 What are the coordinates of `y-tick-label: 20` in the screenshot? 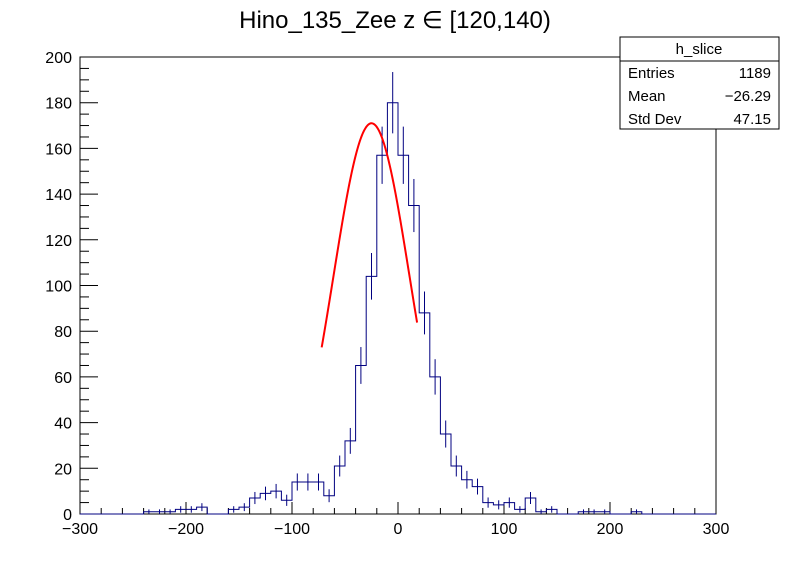 It's located at (63, 469).